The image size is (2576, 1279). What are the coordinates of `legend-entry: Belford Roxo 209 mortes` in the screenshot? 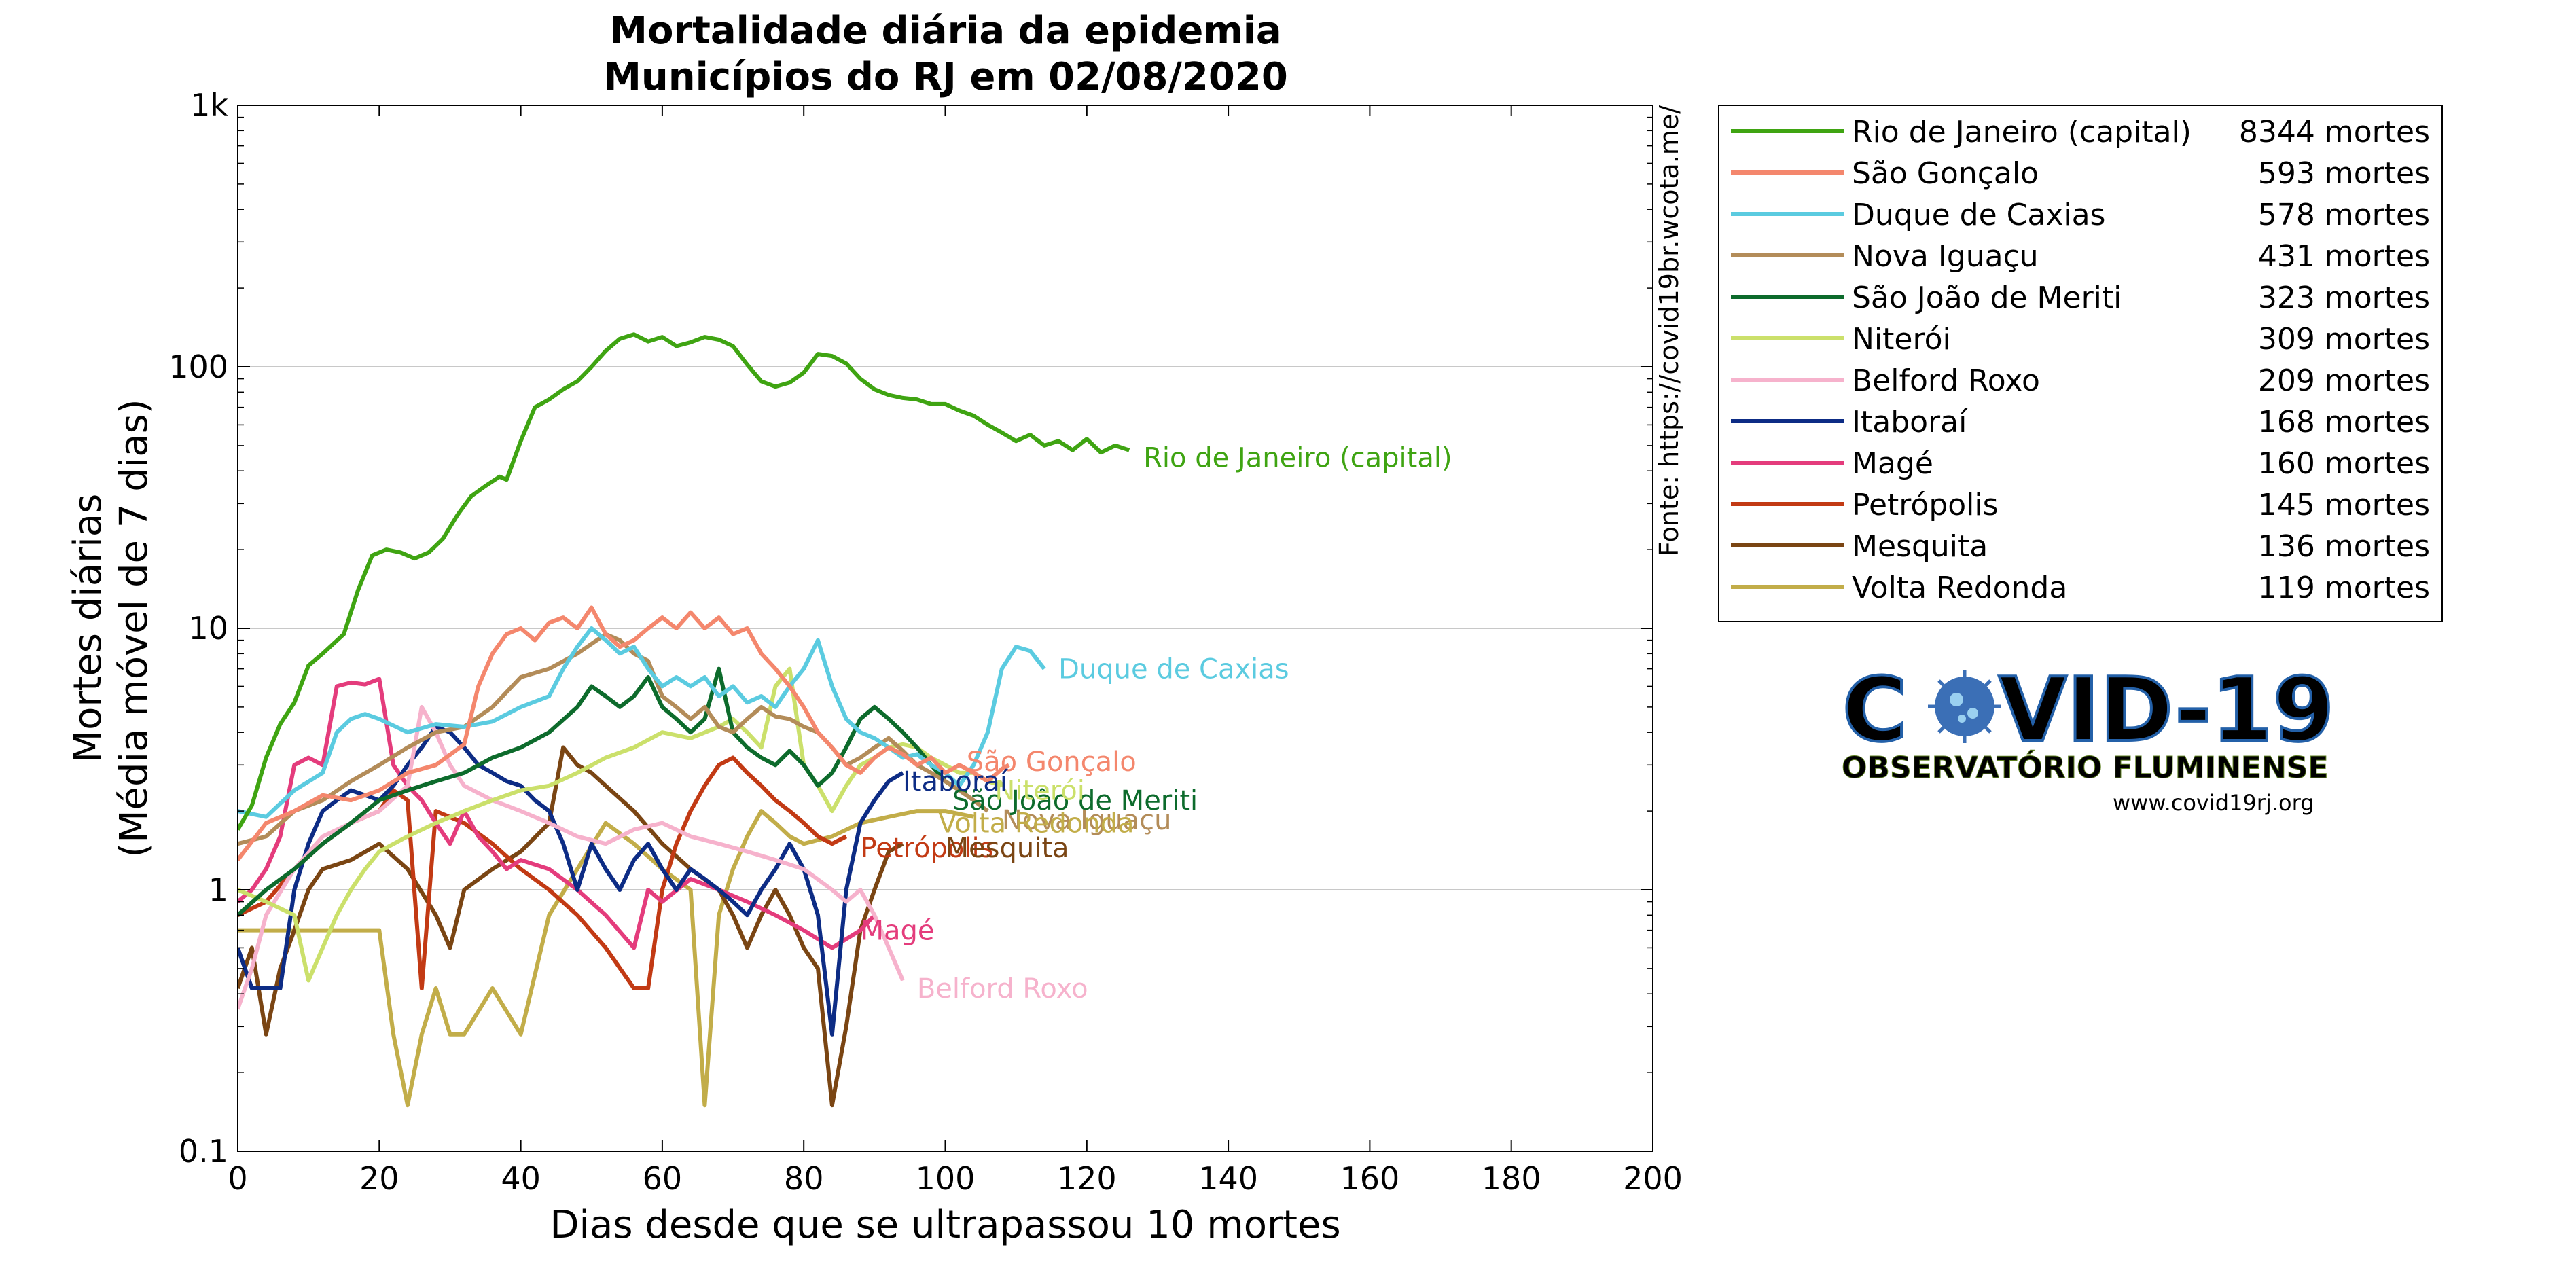 It's located at (2080, 380).